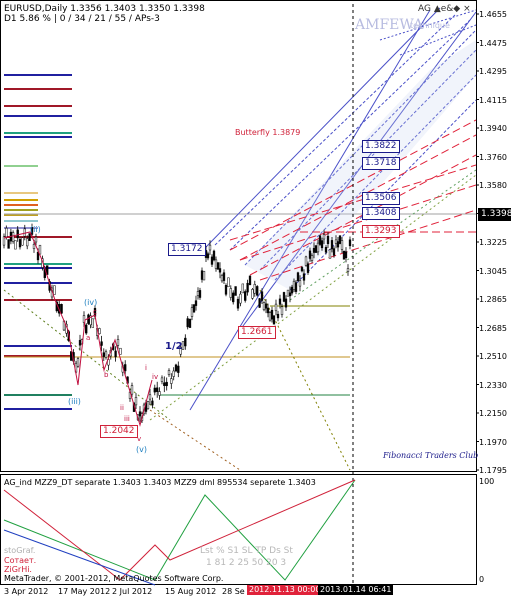 The height and width of the screenshot is (600, 511). What do you see at coordinates (493, 271) in the screenshot?
I see `y-axis-label: 1.3045` at bounding box center [493, 271].